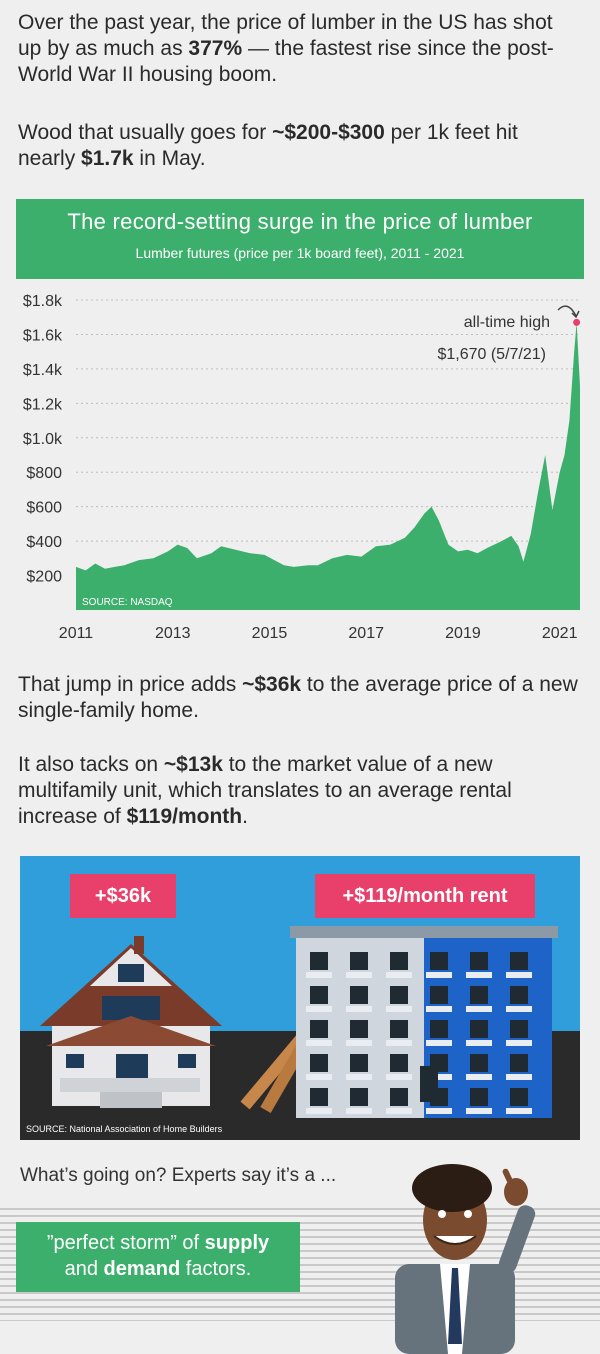  I want to click on apartment-windows, so click(419, 1033).